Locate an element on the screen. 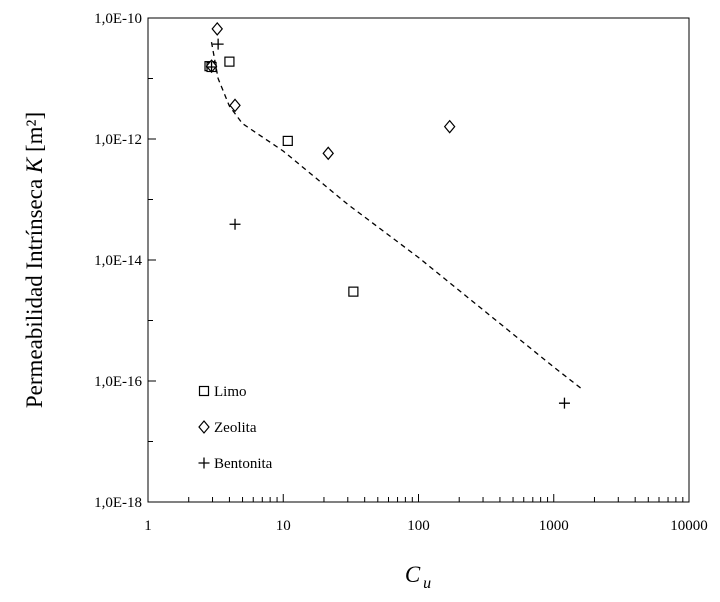 The width and height of the screenshot is (720, 602). x-axis-title-sub: u is located at coordinates (427, 583).